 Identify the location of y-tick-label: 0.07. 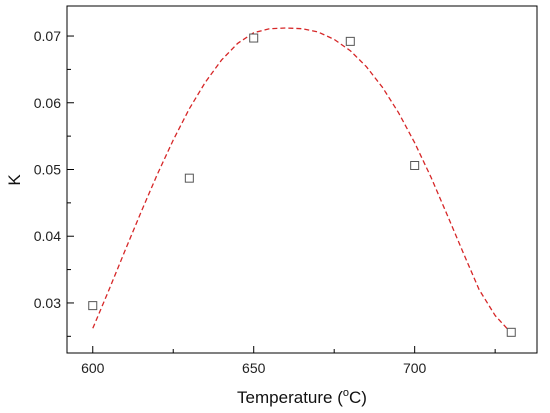
(47, 36).